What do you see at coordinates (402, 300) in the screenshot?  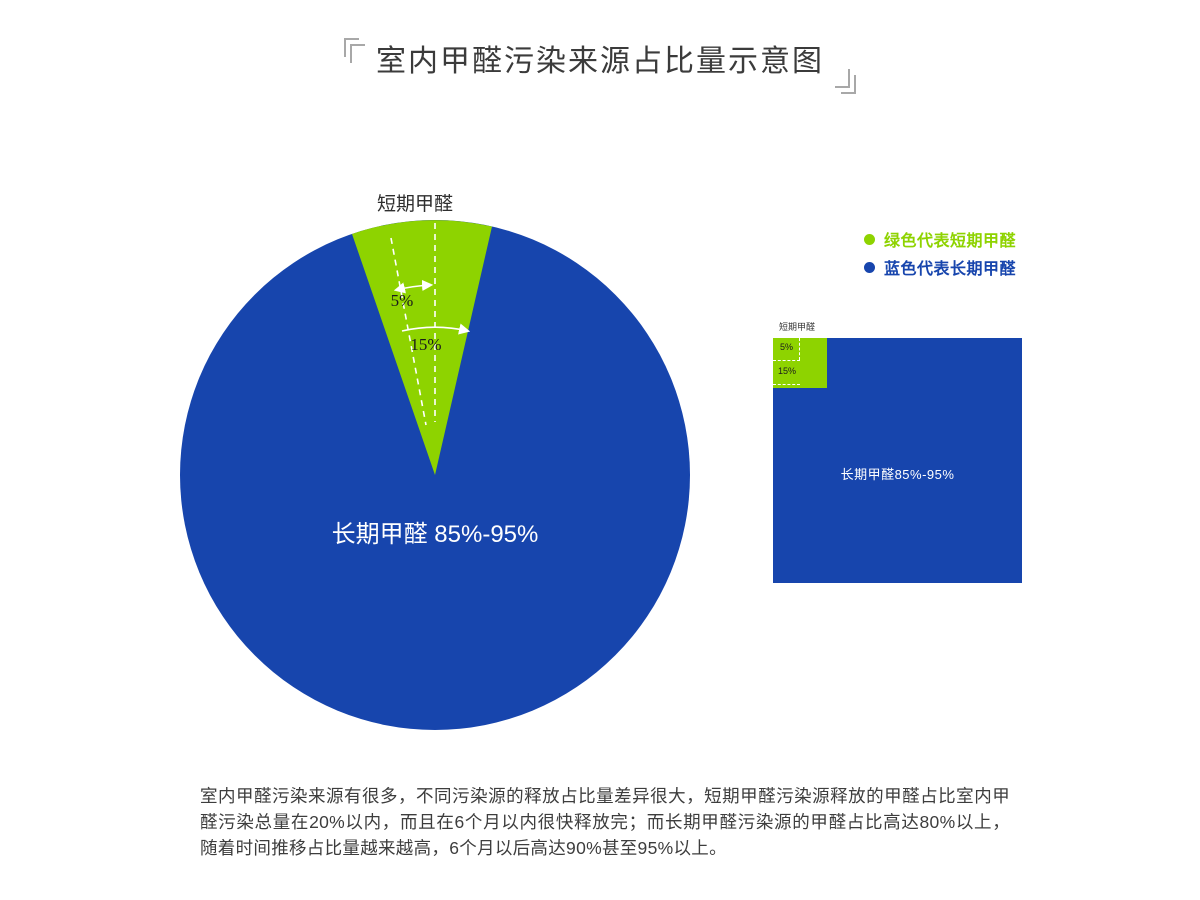 I see `pie-pct-min-label: 5%` at bounding box center [402, 300].